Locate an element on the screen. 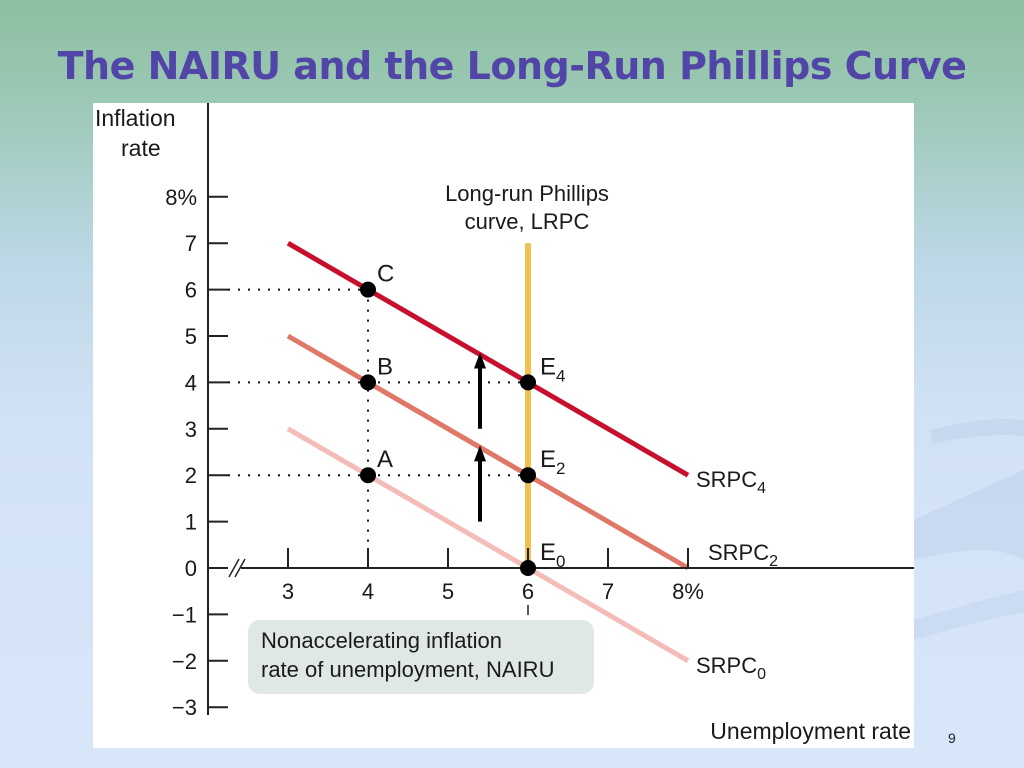 The image size is (1024, 768). nairu-annotation-line1: Nonaccelerating inflation is located at coordinates (381, 640).